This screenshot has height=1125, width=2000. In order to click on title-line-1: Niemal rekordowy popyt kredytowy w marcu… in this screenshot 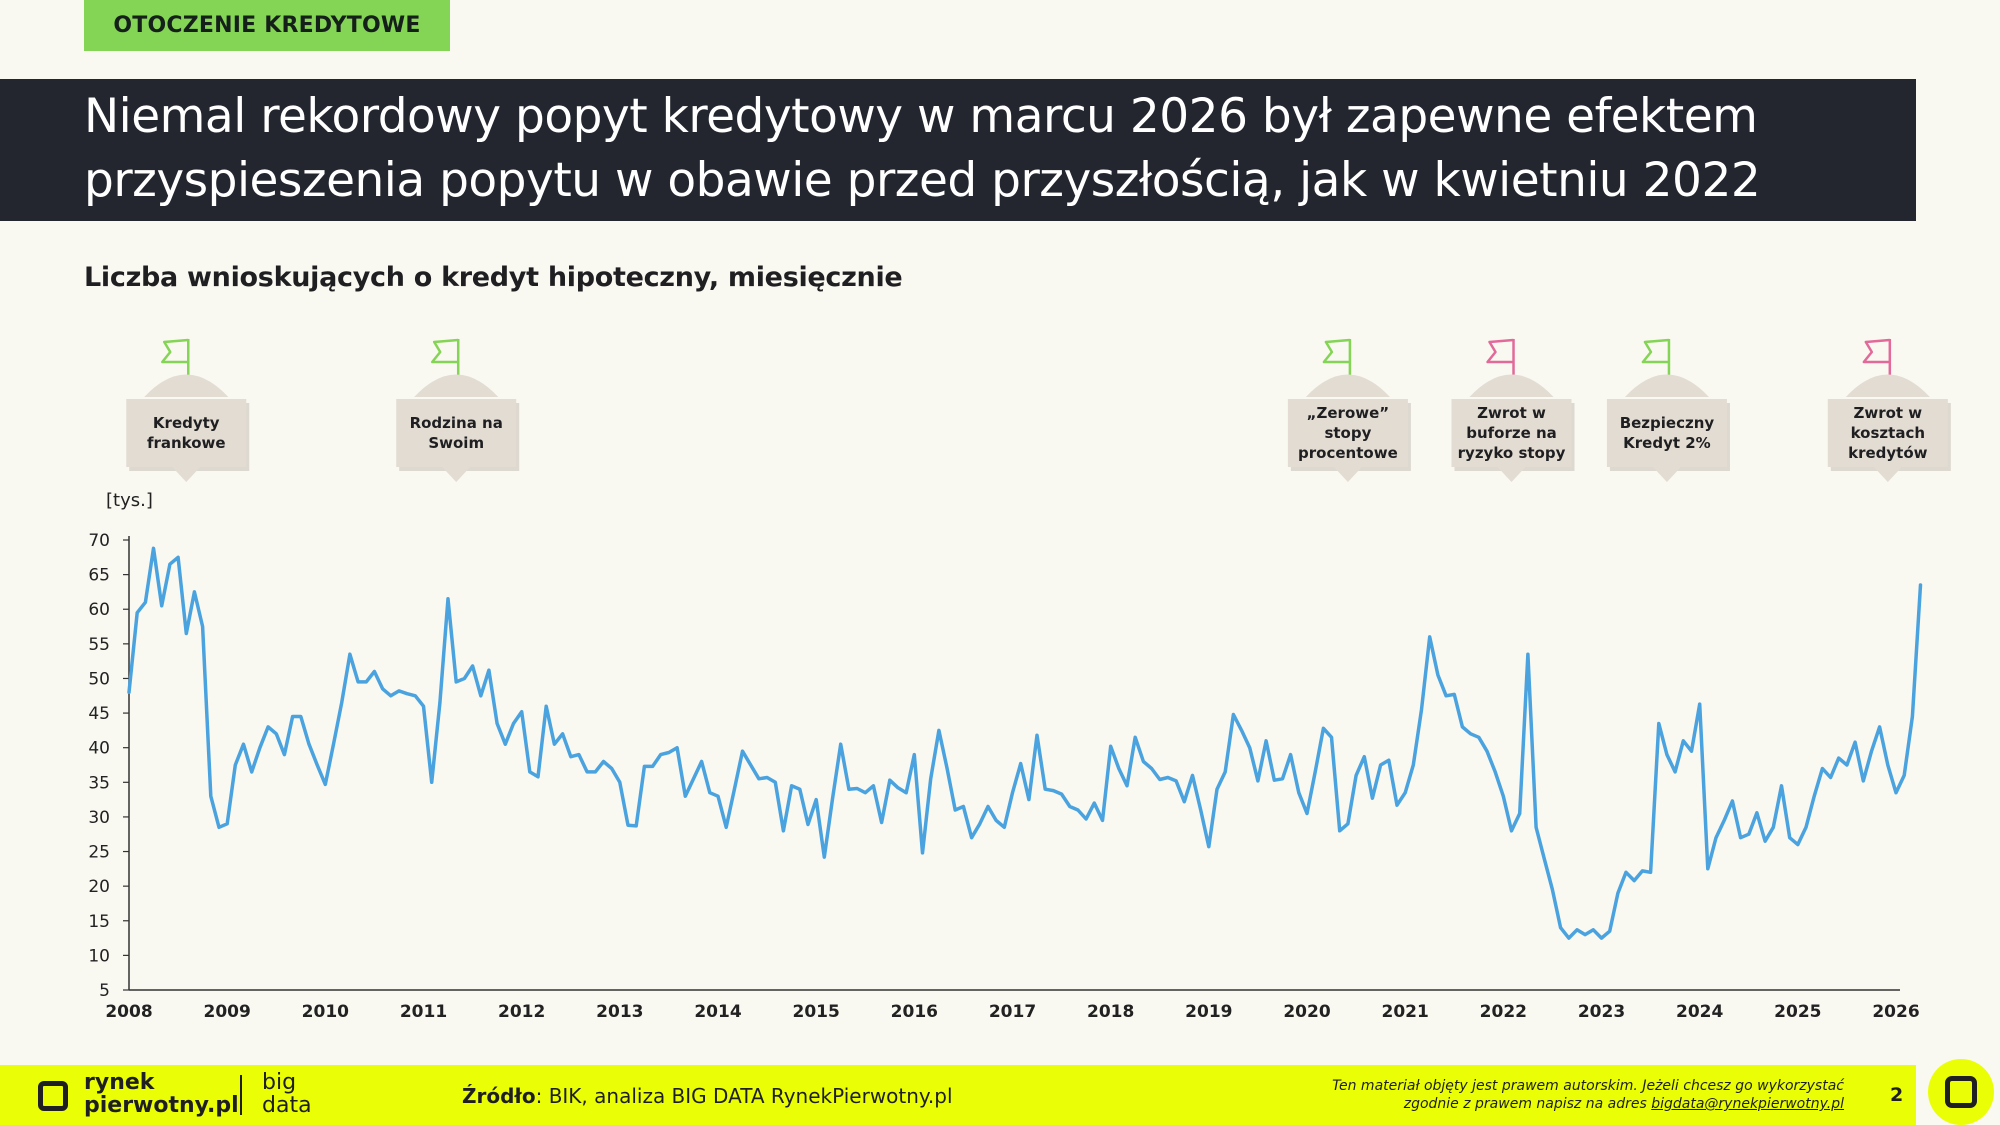, I will do `click(921, 116)`.